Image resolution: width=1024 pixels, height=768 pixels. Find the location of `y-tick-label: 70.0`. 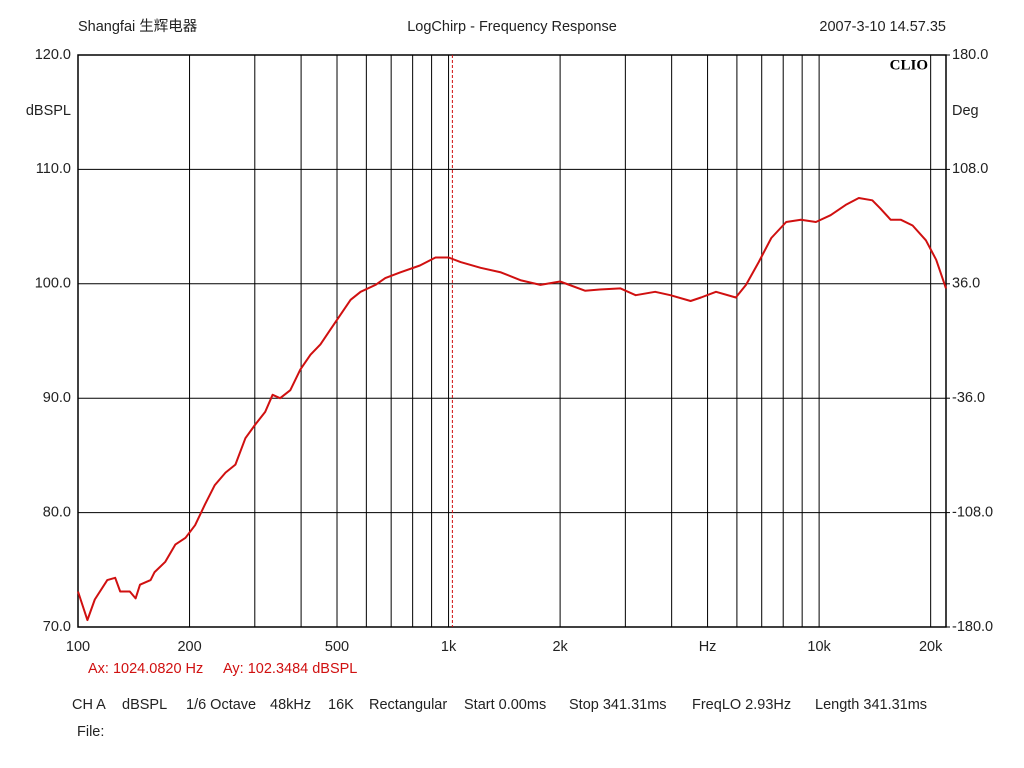

y-tick-label: 70.0 is located at coordinates (57, 627).